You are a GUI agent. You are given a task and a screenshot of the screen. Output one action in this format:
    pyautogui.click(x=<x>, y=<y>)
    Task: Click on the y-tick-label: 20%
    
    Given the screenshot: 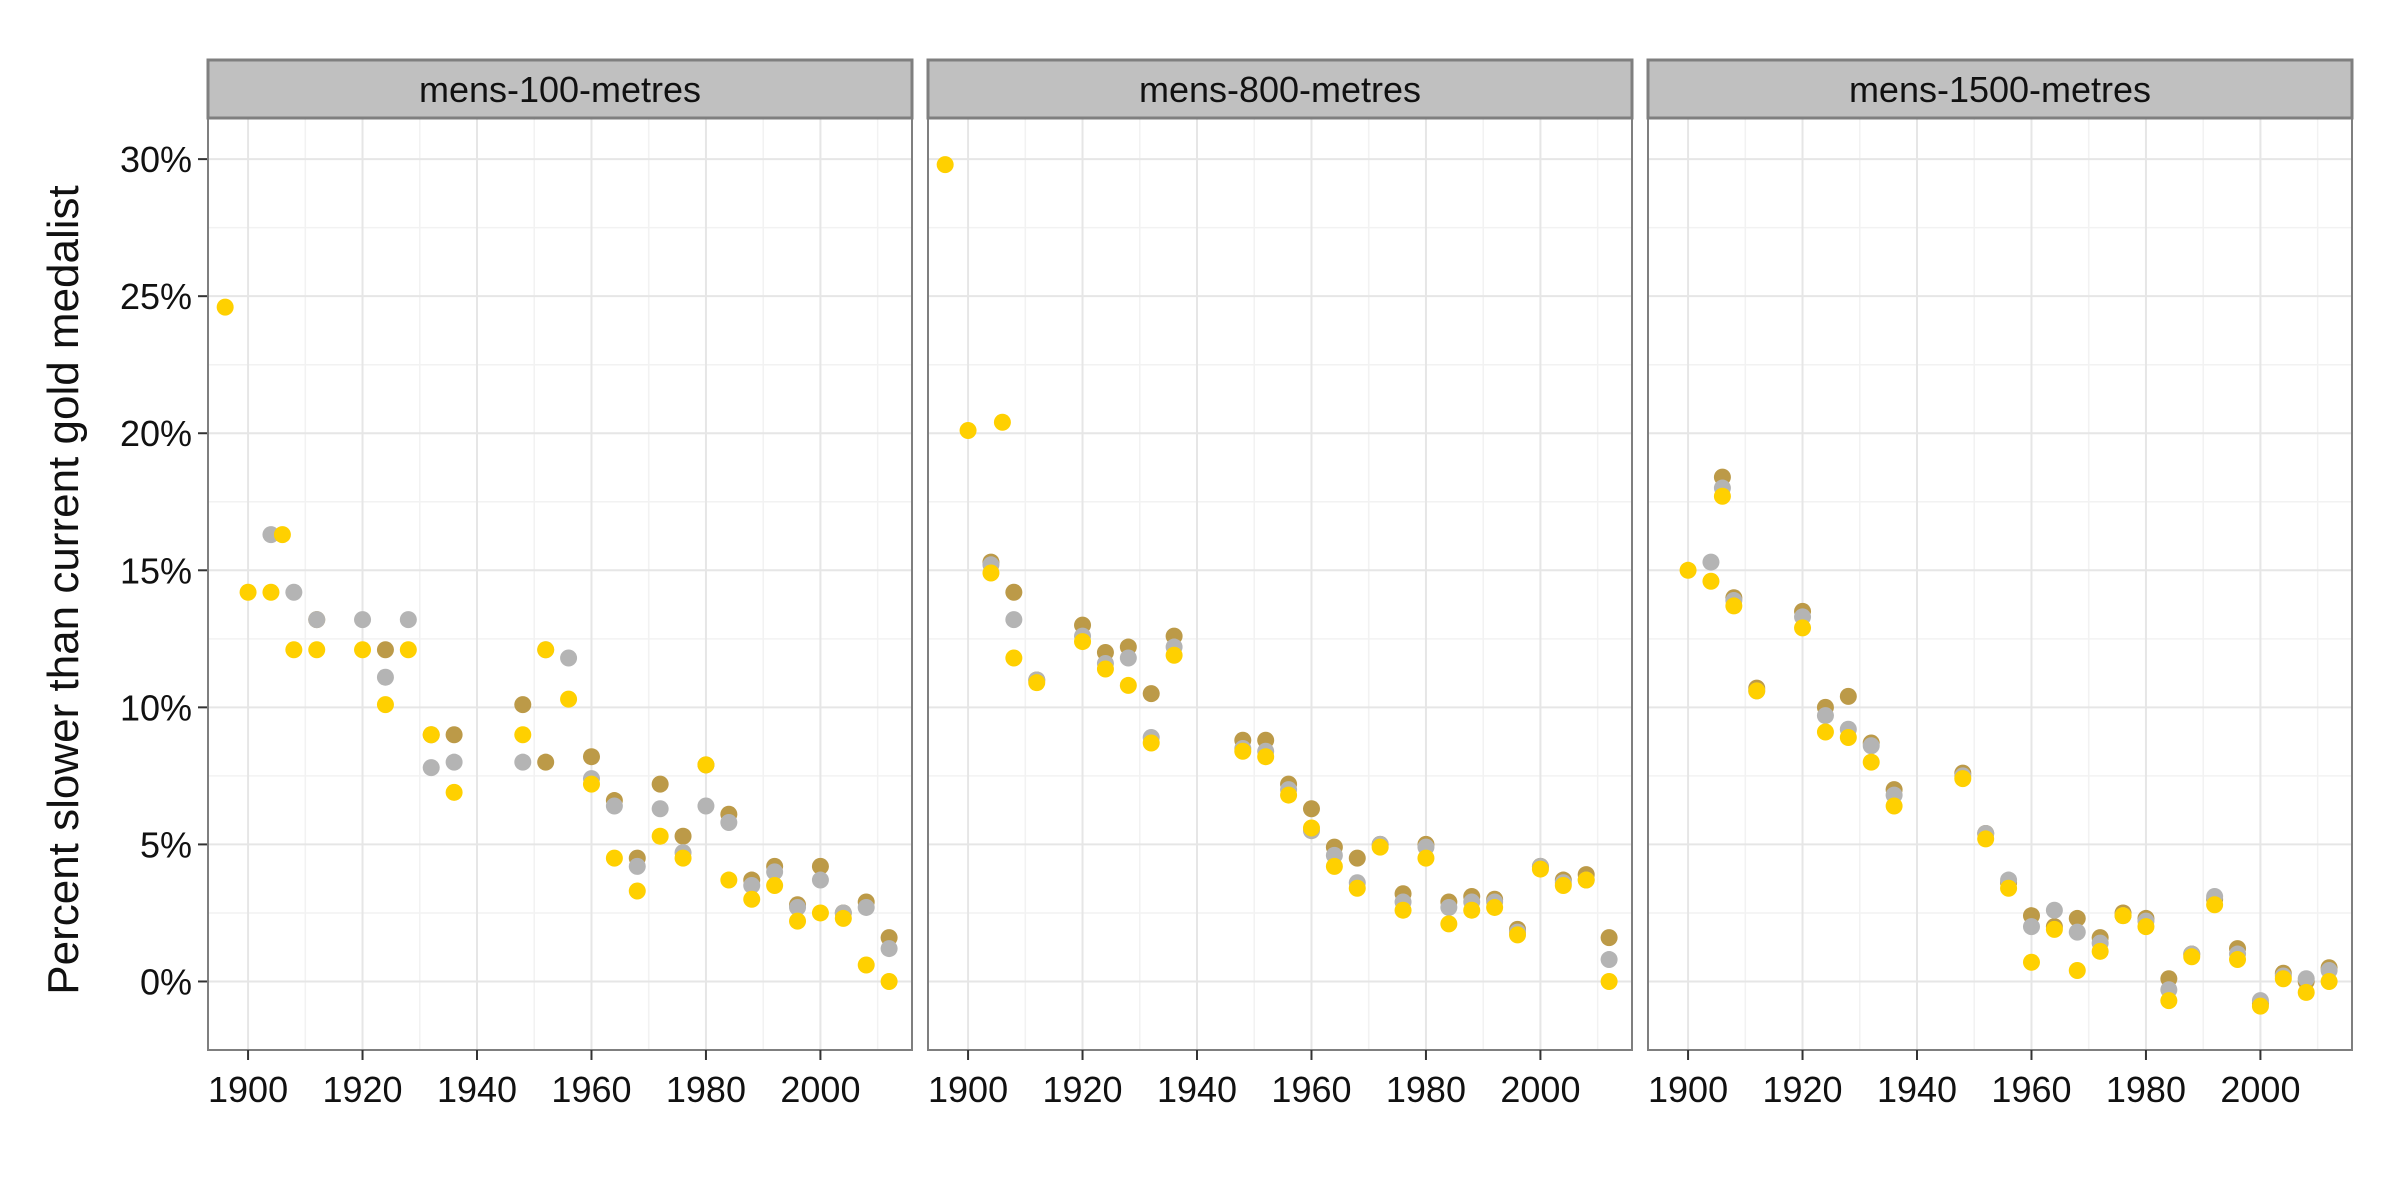 What is the action you would take?
    pyautogui.click(x=156, y=433)
    